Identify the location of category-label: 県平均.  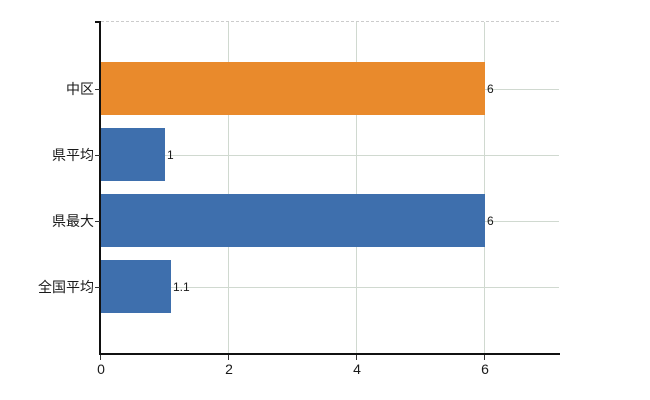
(73, 155).